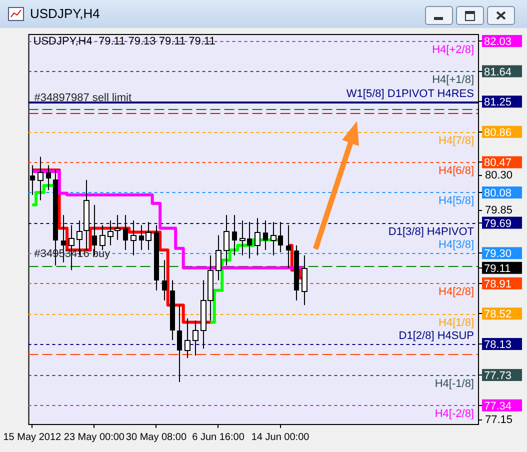 This screenshot has width=527, height=452. Describe the element at coordinates (498, 224) in the screenshot. I see `y-tick-label: 79.69` at that location.